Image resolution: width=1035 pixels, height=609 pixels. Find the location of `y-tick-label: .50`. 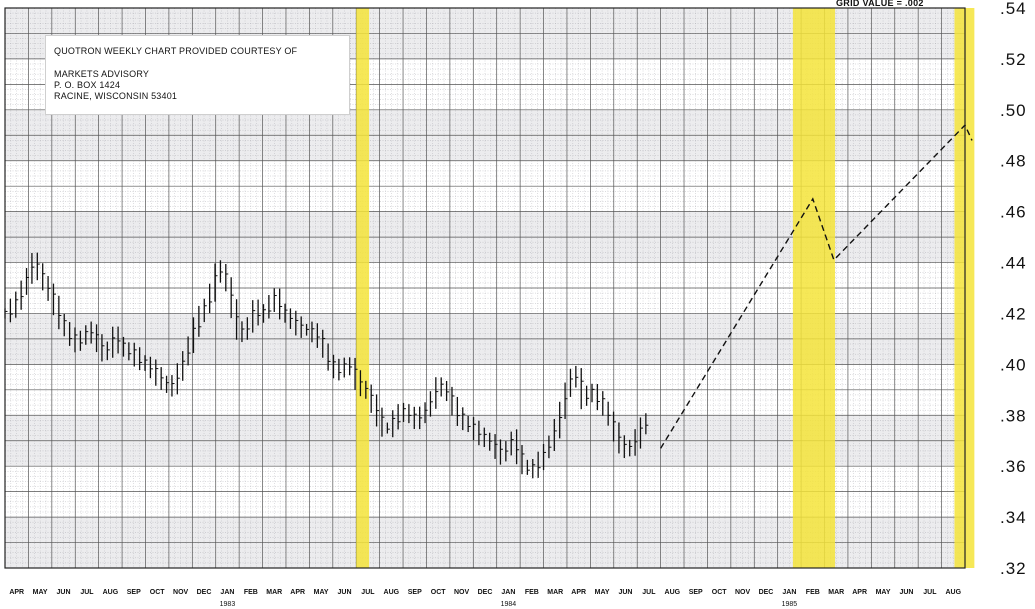

y-tick-label: .50 is located at coordinates (1013, 110).